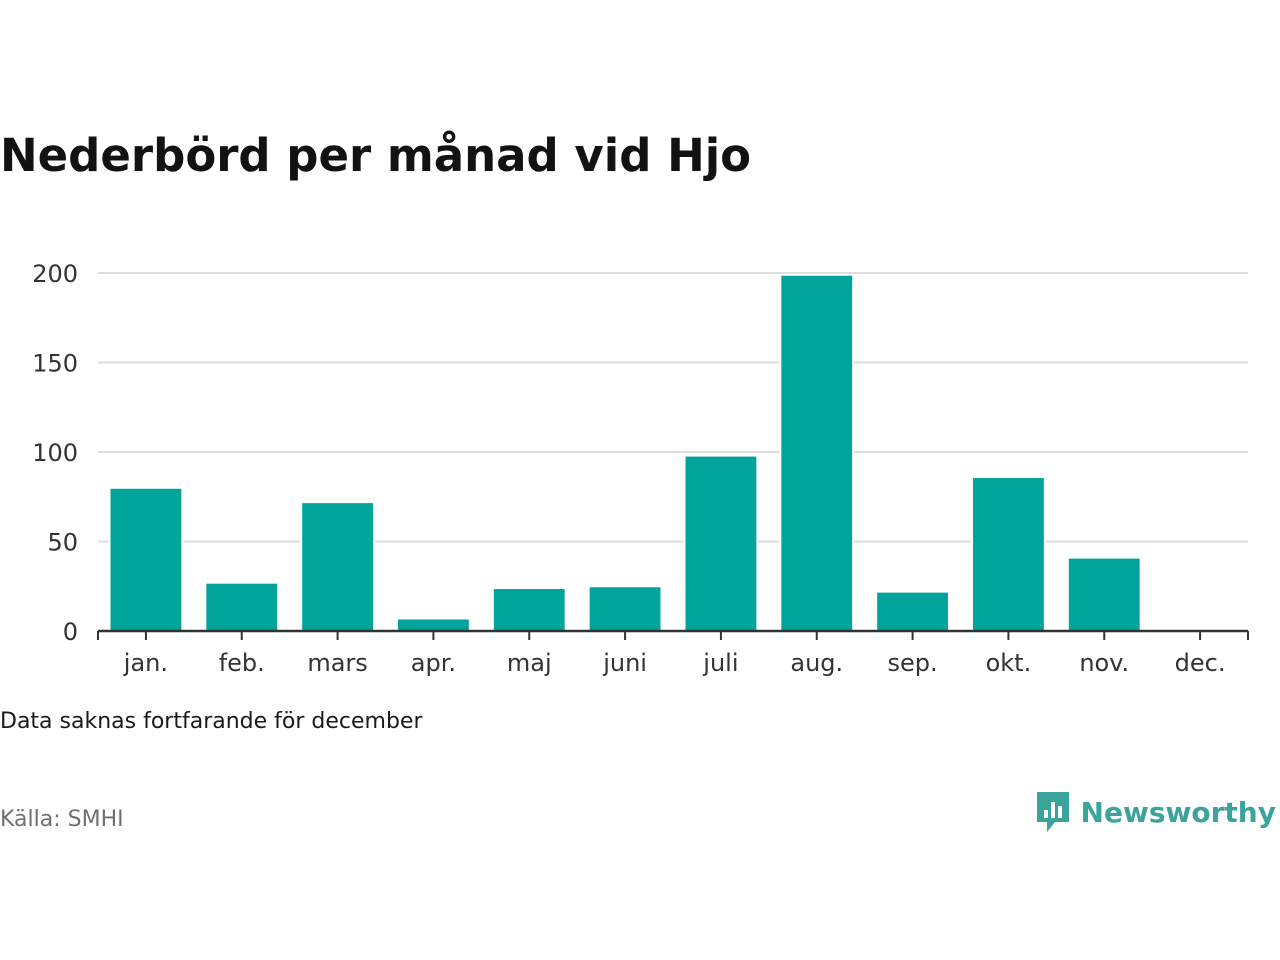  I want to click on newsworthy-logo-icon, so click(1052, 812).